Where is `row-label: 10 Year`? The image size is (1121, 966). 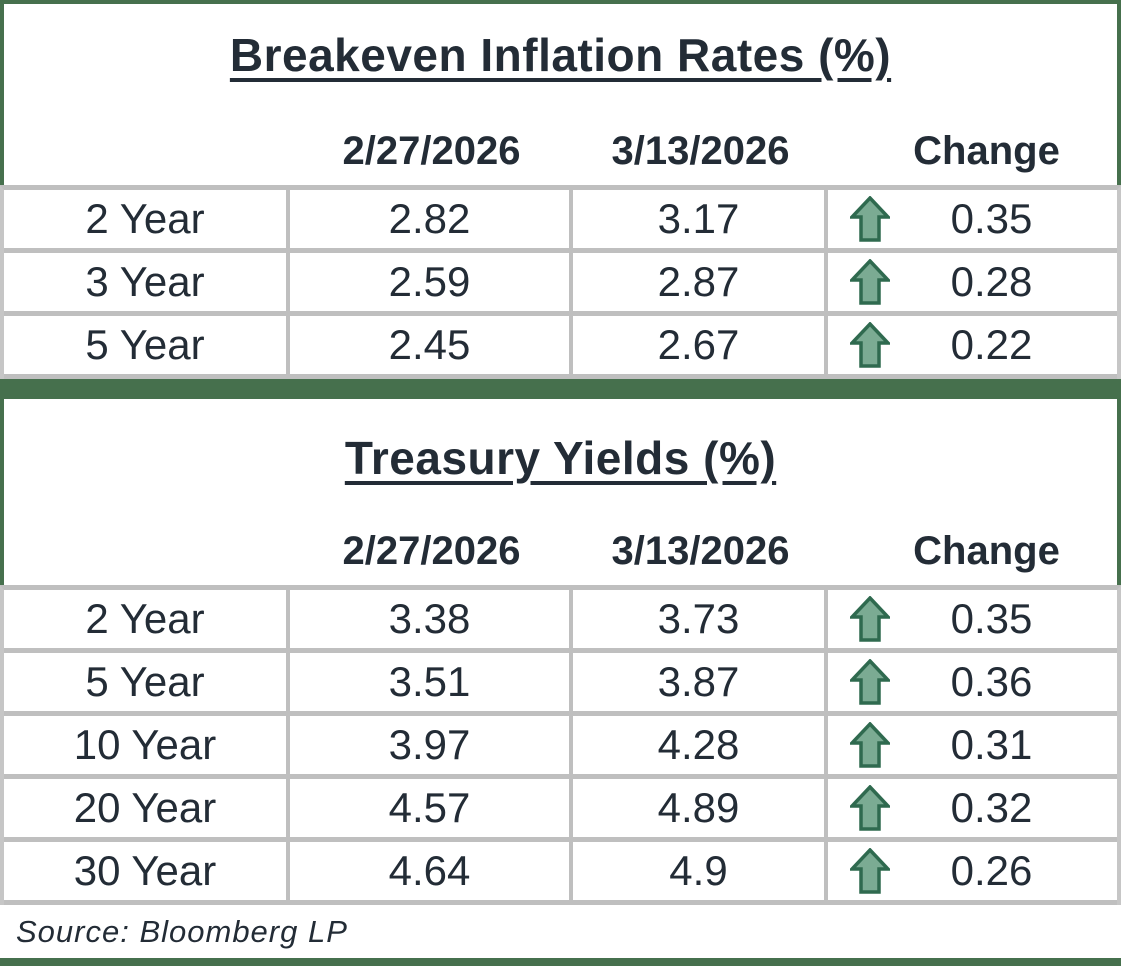
row-label: 10 Year is located at coordinates (147, 745).